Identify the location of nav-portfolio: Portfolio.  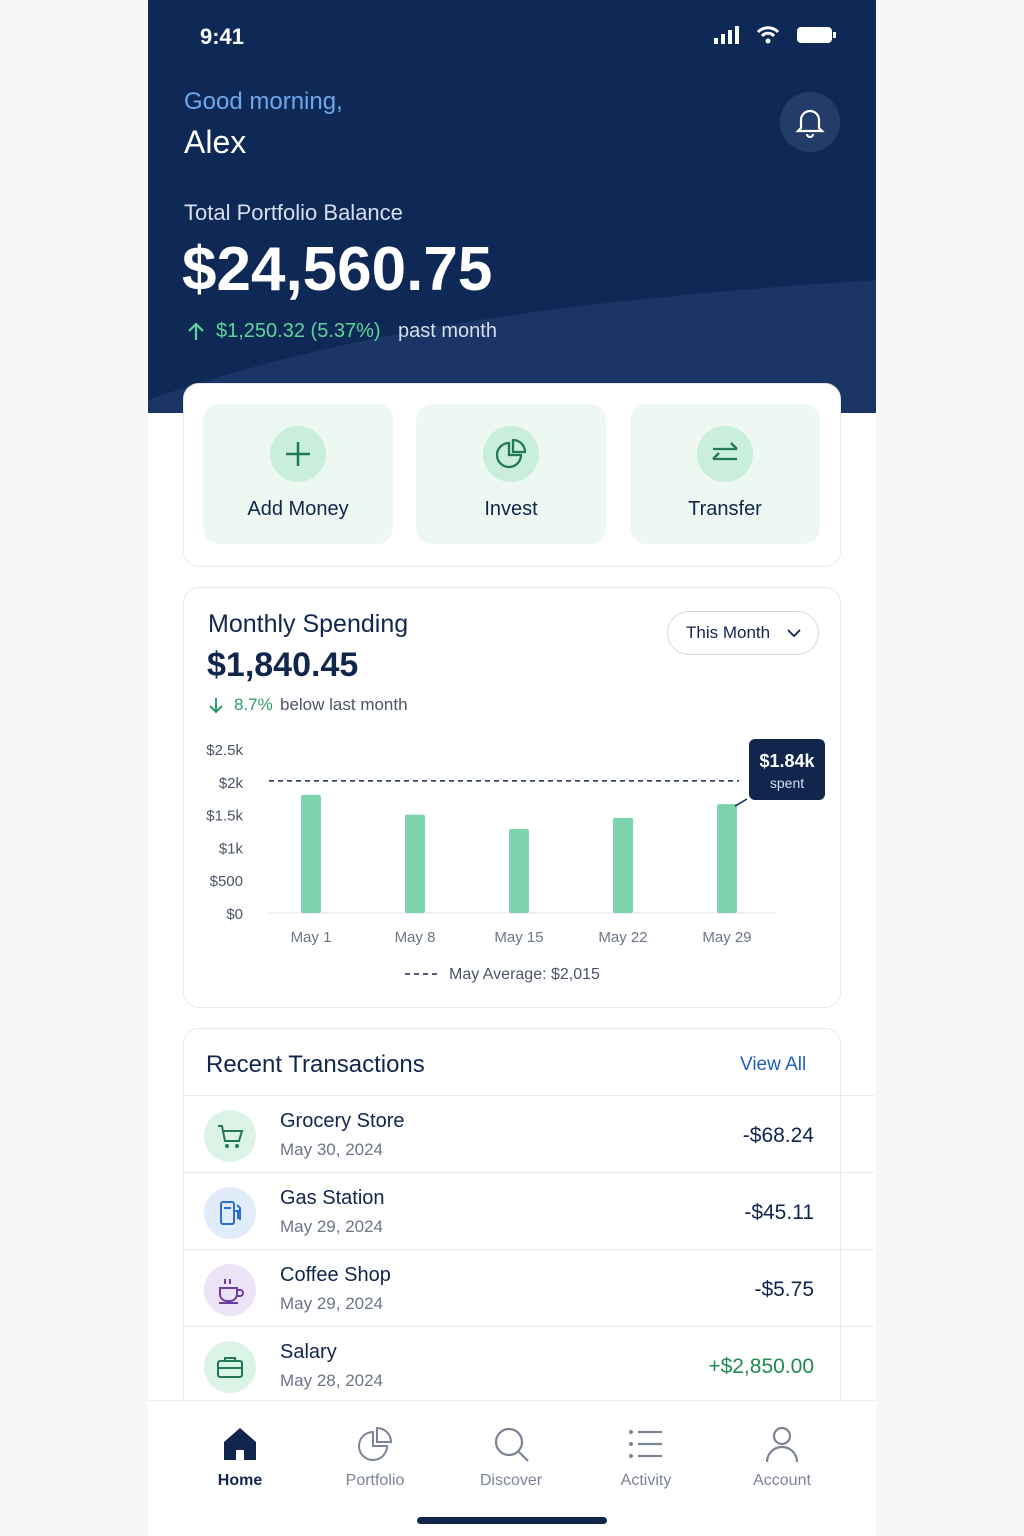
(375, 1454).